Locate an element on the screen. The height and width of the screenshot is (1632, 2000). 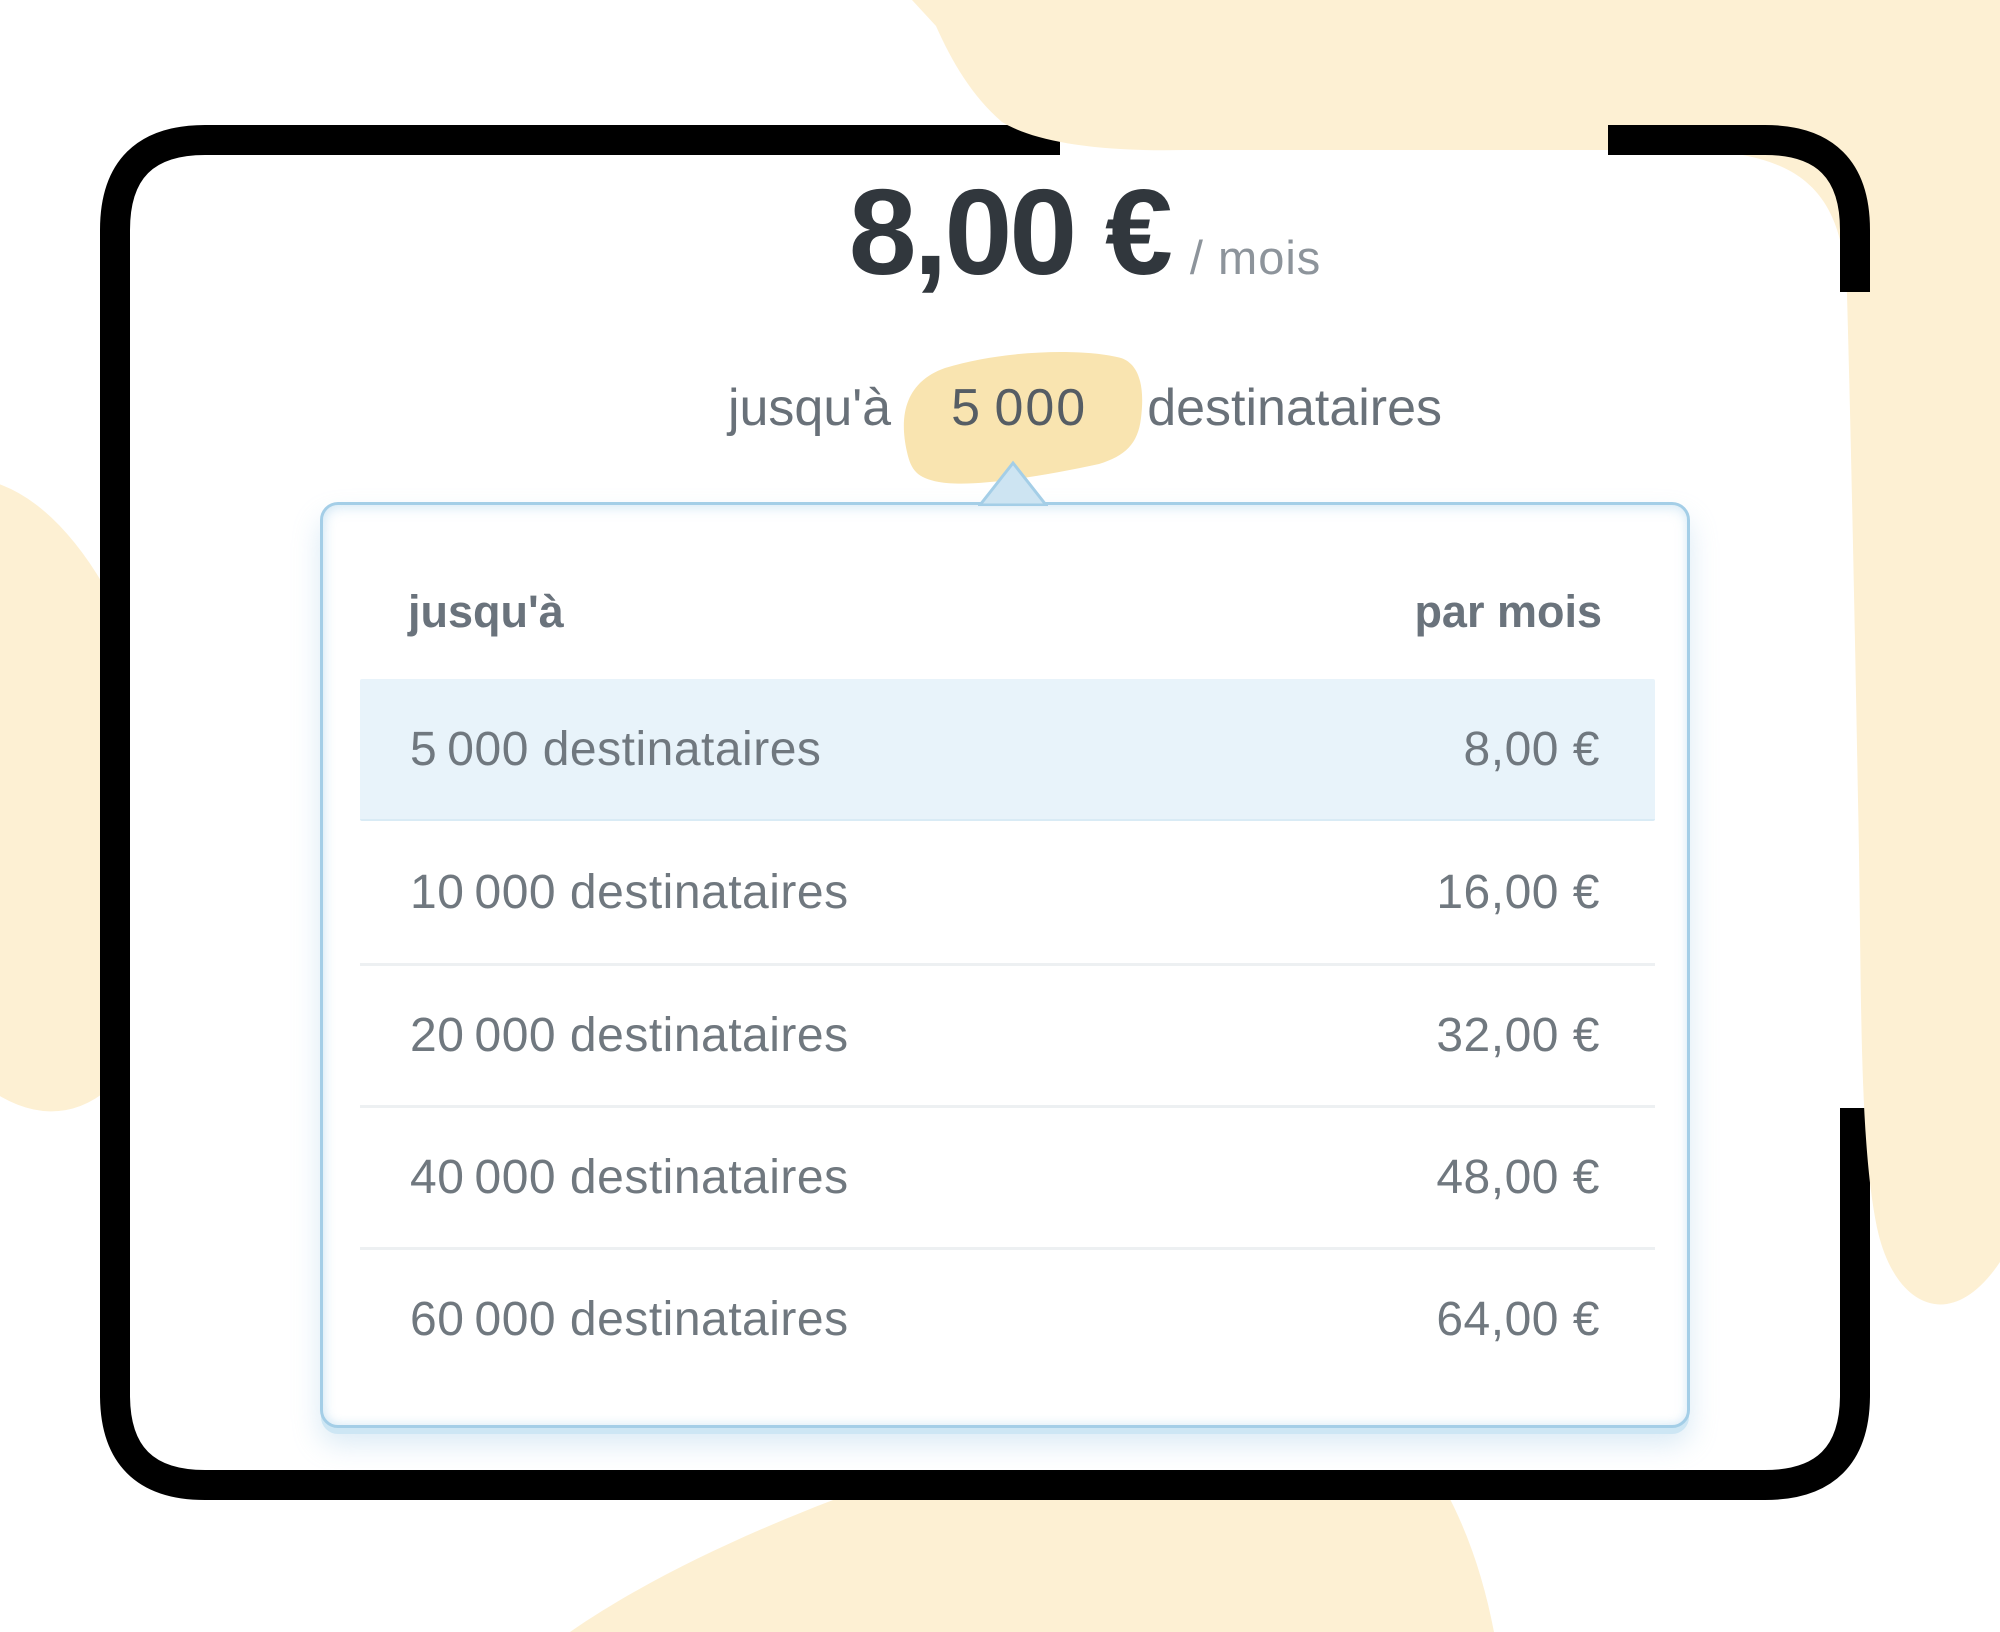
tier-price: 16,00 € is located at coordinates (1518, 892).